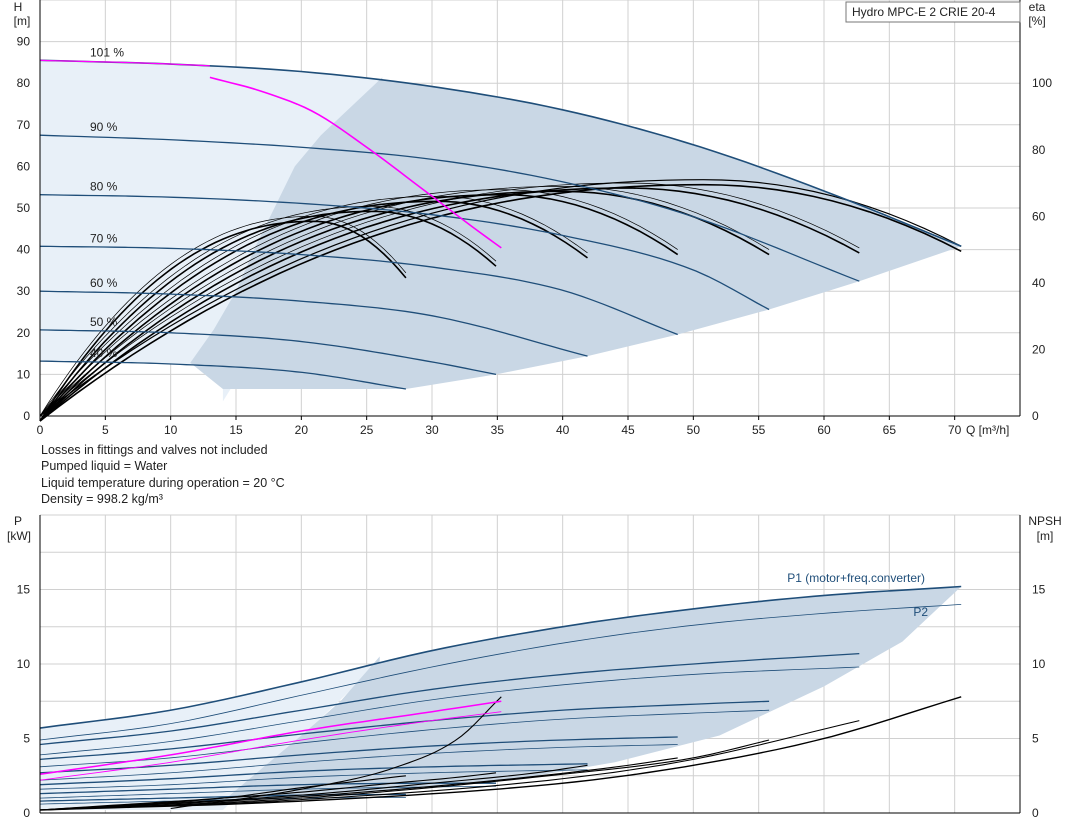  What do you see at coordinates (26, 416) in the screenshot?
I see `y-tick-label: 0` at bounding box center [26, 416].